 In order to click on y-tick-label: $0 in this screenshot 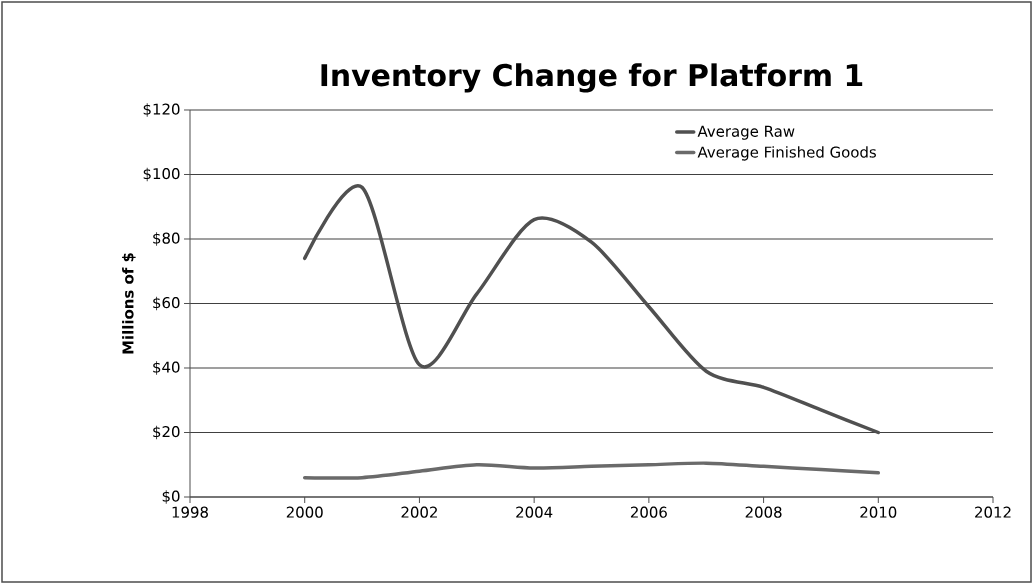, I will do `click(171, 497)`.